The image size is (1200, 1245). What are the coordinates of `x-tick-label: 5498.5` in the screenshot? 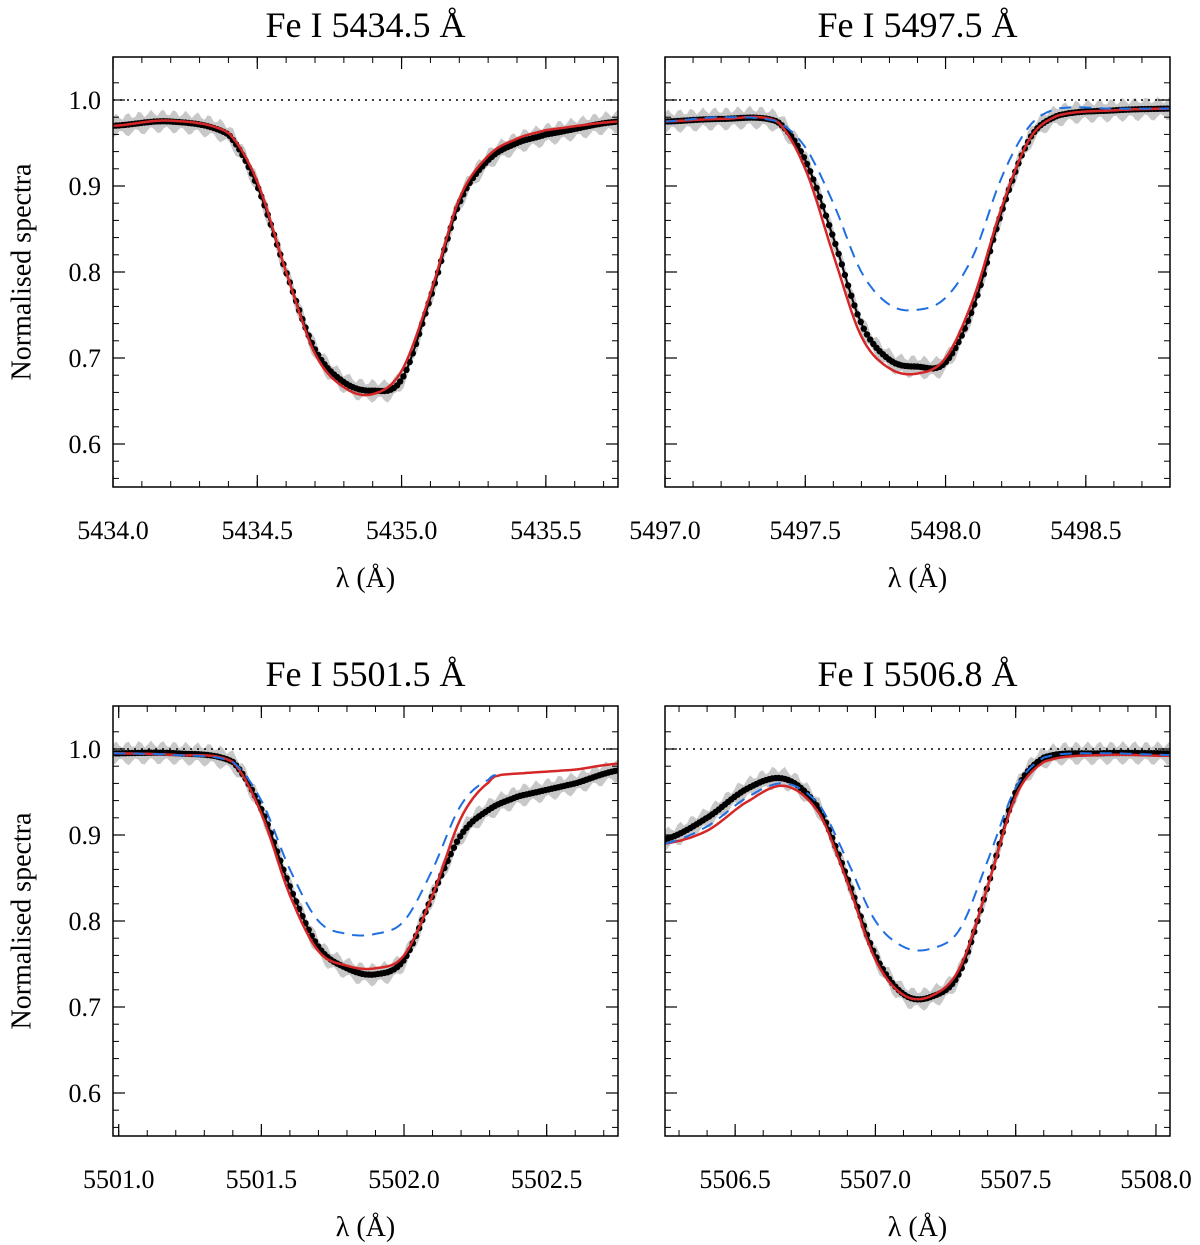 It's located at (1086, 530).